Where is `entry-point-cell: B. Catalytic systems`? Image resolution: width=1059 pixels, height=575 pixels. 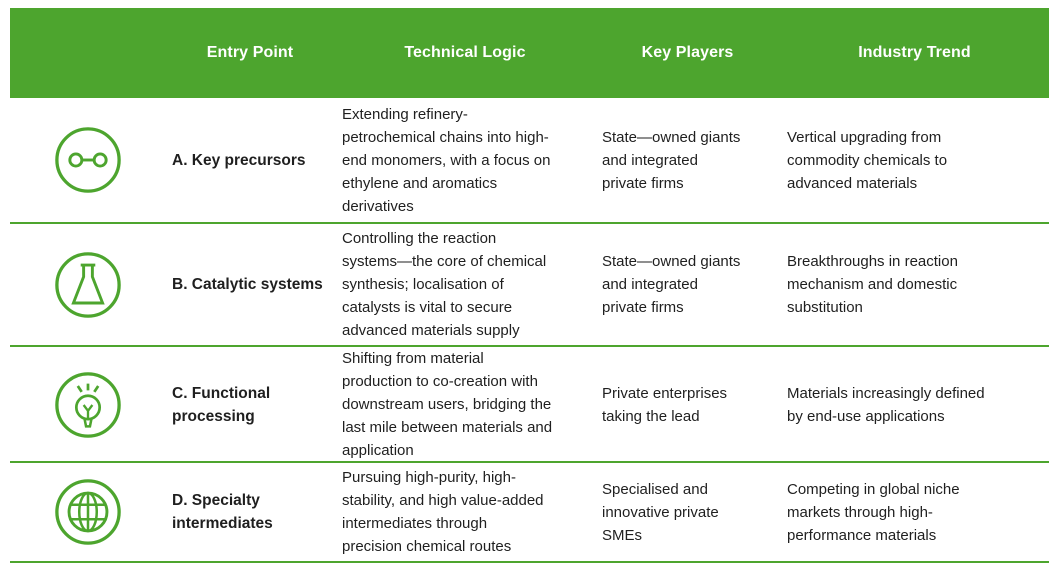 entry-point-cell: B. Catalytic systems is located at coordinates (247, 284).